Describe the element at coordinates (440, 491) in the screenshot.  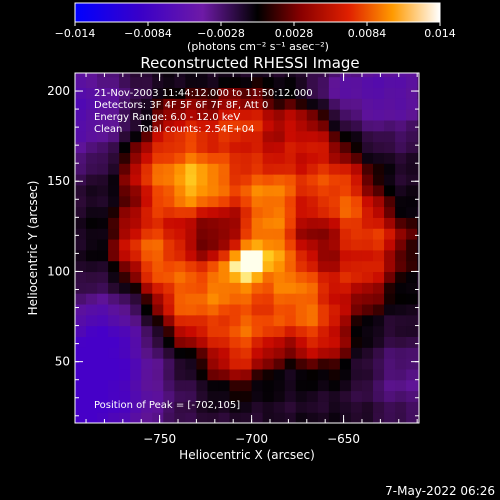
I see `footer-timestamp: 7-May-2022 06:26` at that location.